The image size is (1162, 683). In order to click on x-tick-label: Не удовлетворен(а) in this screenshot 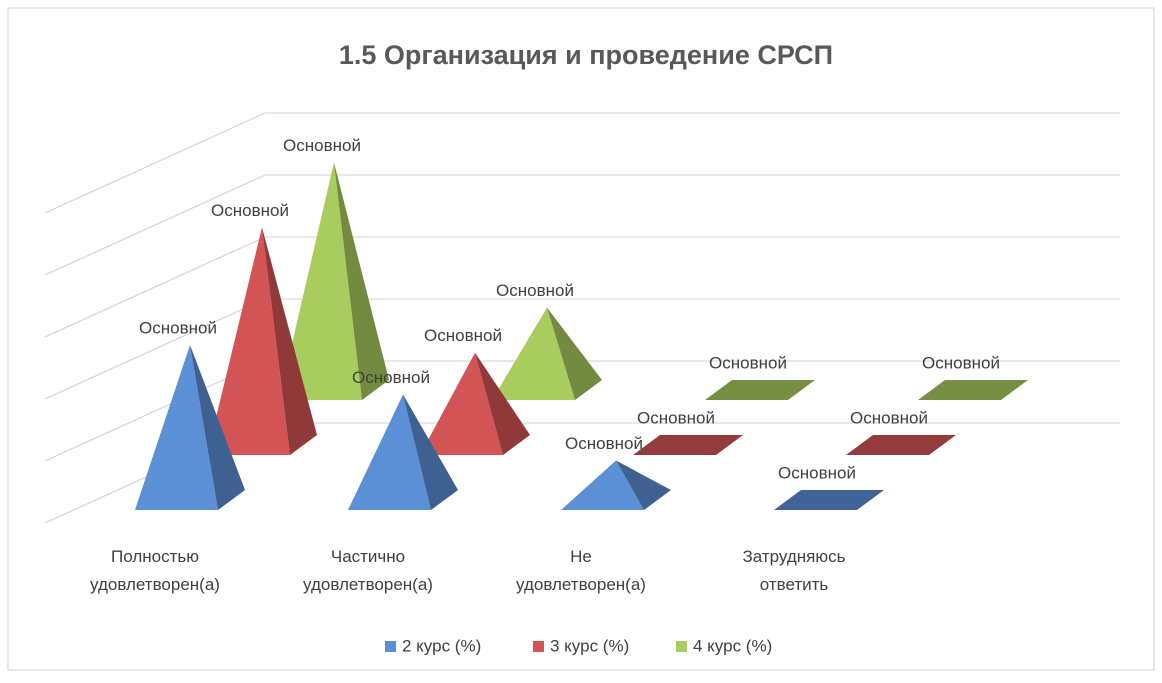, I will do `click(581, 570)`.